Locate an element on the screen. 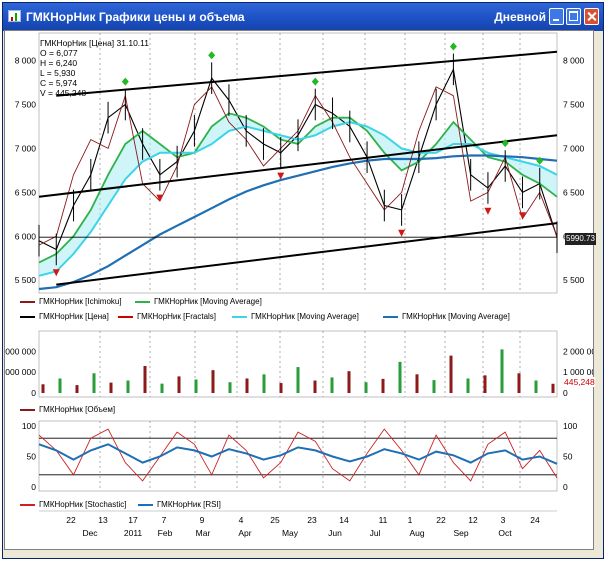 This screenshot has width=606, height=561. legend-ma-cyan: ГМКНорНик [Moving Average] is located at coordinates (295, 316).